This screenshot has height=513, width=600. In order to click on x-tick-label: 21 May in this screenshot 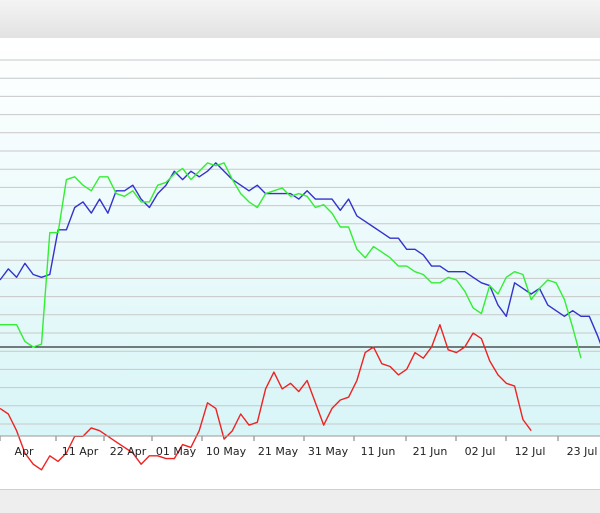, I will do `click(278, 451)`.